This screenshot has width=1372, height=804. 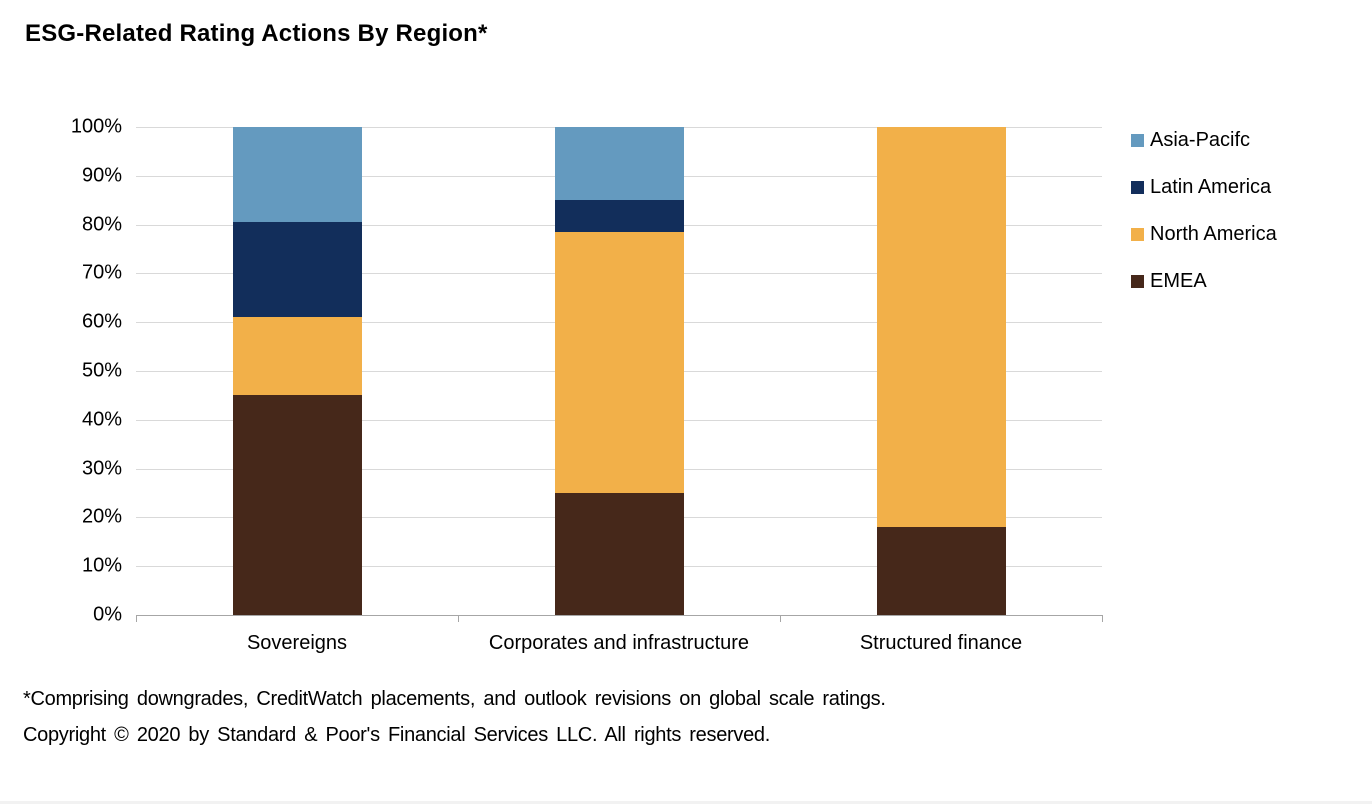 What do you see at coordinates (256, 33) in the screenshot?
I see `chart-title: ESG-Related Rating Actions By Region*` at bounding box center [256, 33].